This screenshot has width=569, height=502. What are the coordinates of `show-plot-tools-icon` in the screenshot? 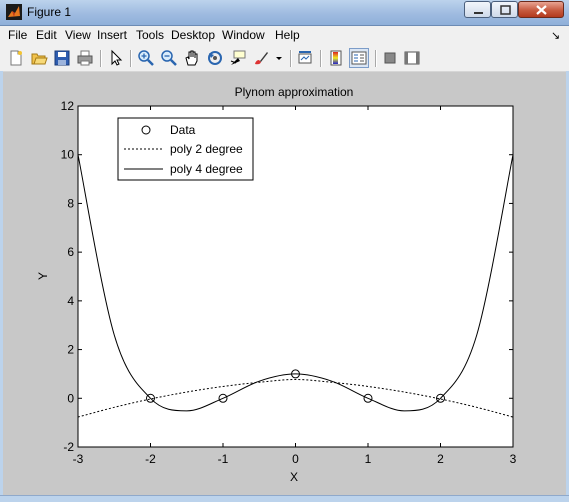 It's located at (412, 58).